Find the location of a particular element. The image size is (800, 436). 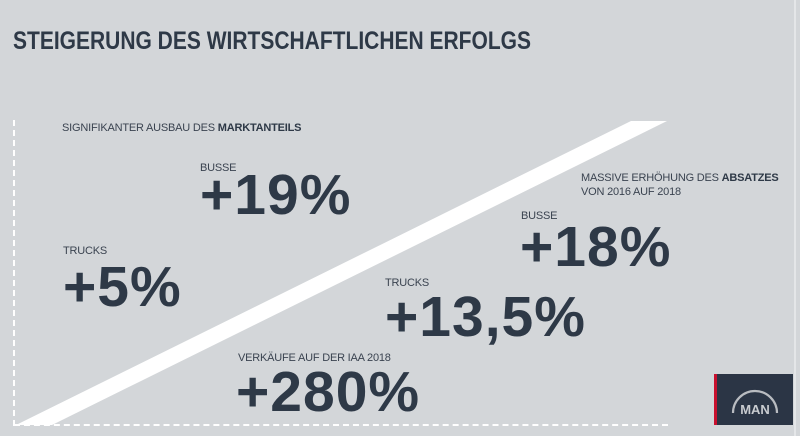

market-share-heading: SIGNIFIKANTER AUSBAU DES MARKTANTEILS is located at coordinates (182, 128).